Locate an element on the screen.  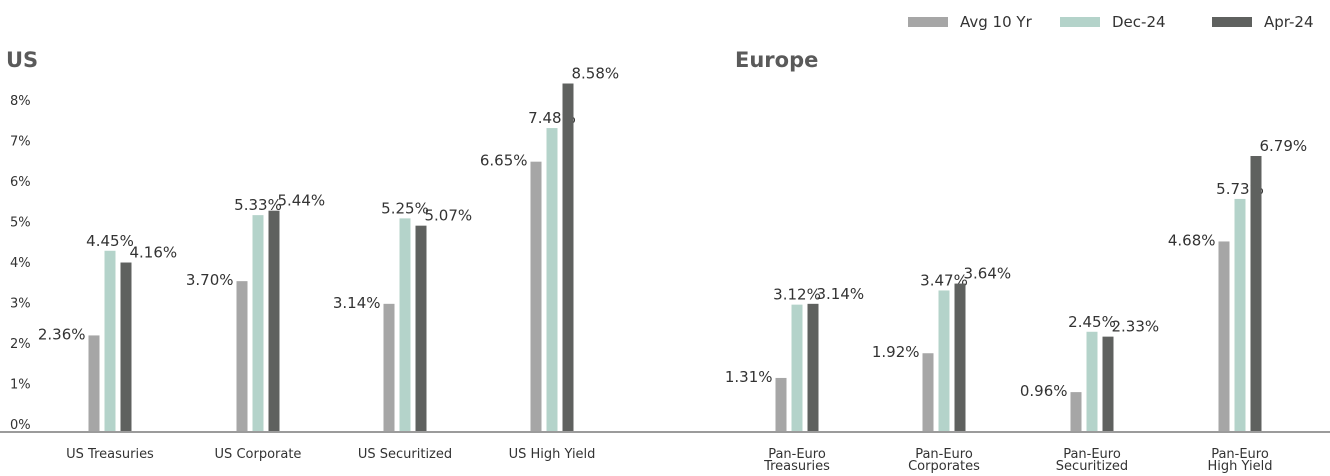
y-tick-label: 6% is located at coordinates (20, 182).